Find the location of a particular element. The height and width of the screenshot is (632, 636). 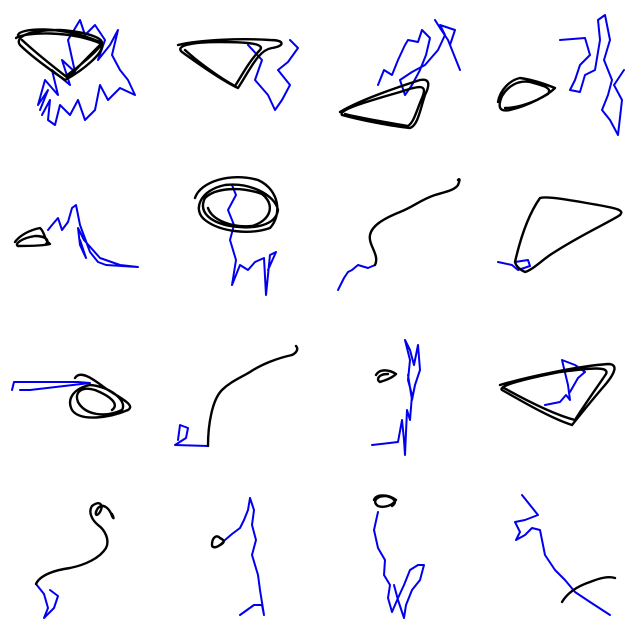

panel-8-black-trace is located at coordinates (568, 235).